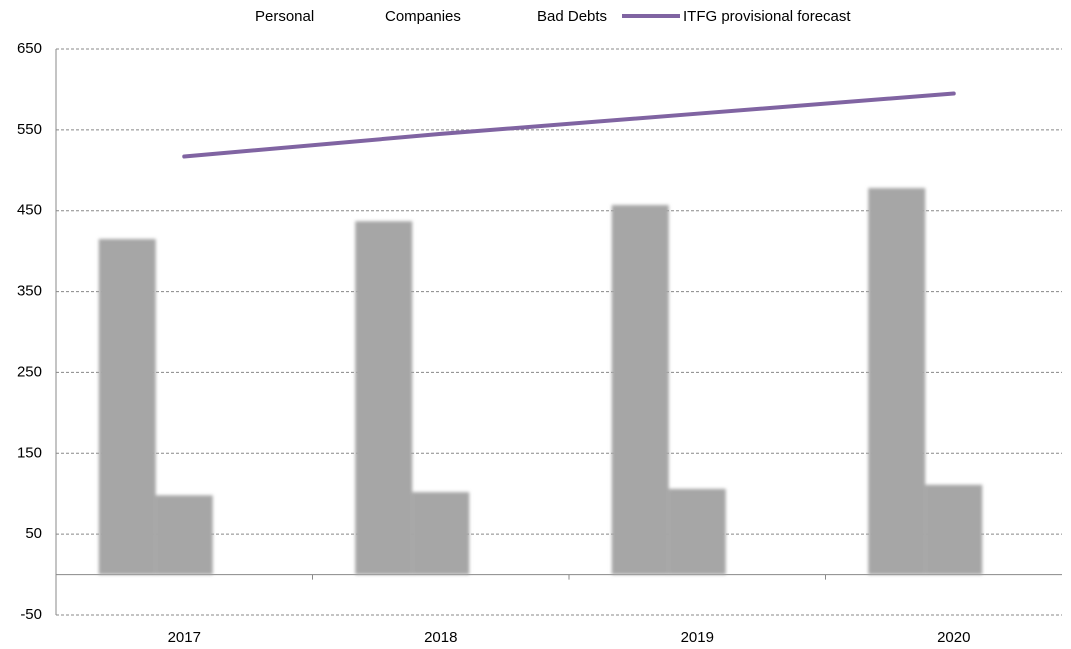 This screenshot has width=1071, height=649. I want to click on x-tick-label: 2018, so click(440, 637).